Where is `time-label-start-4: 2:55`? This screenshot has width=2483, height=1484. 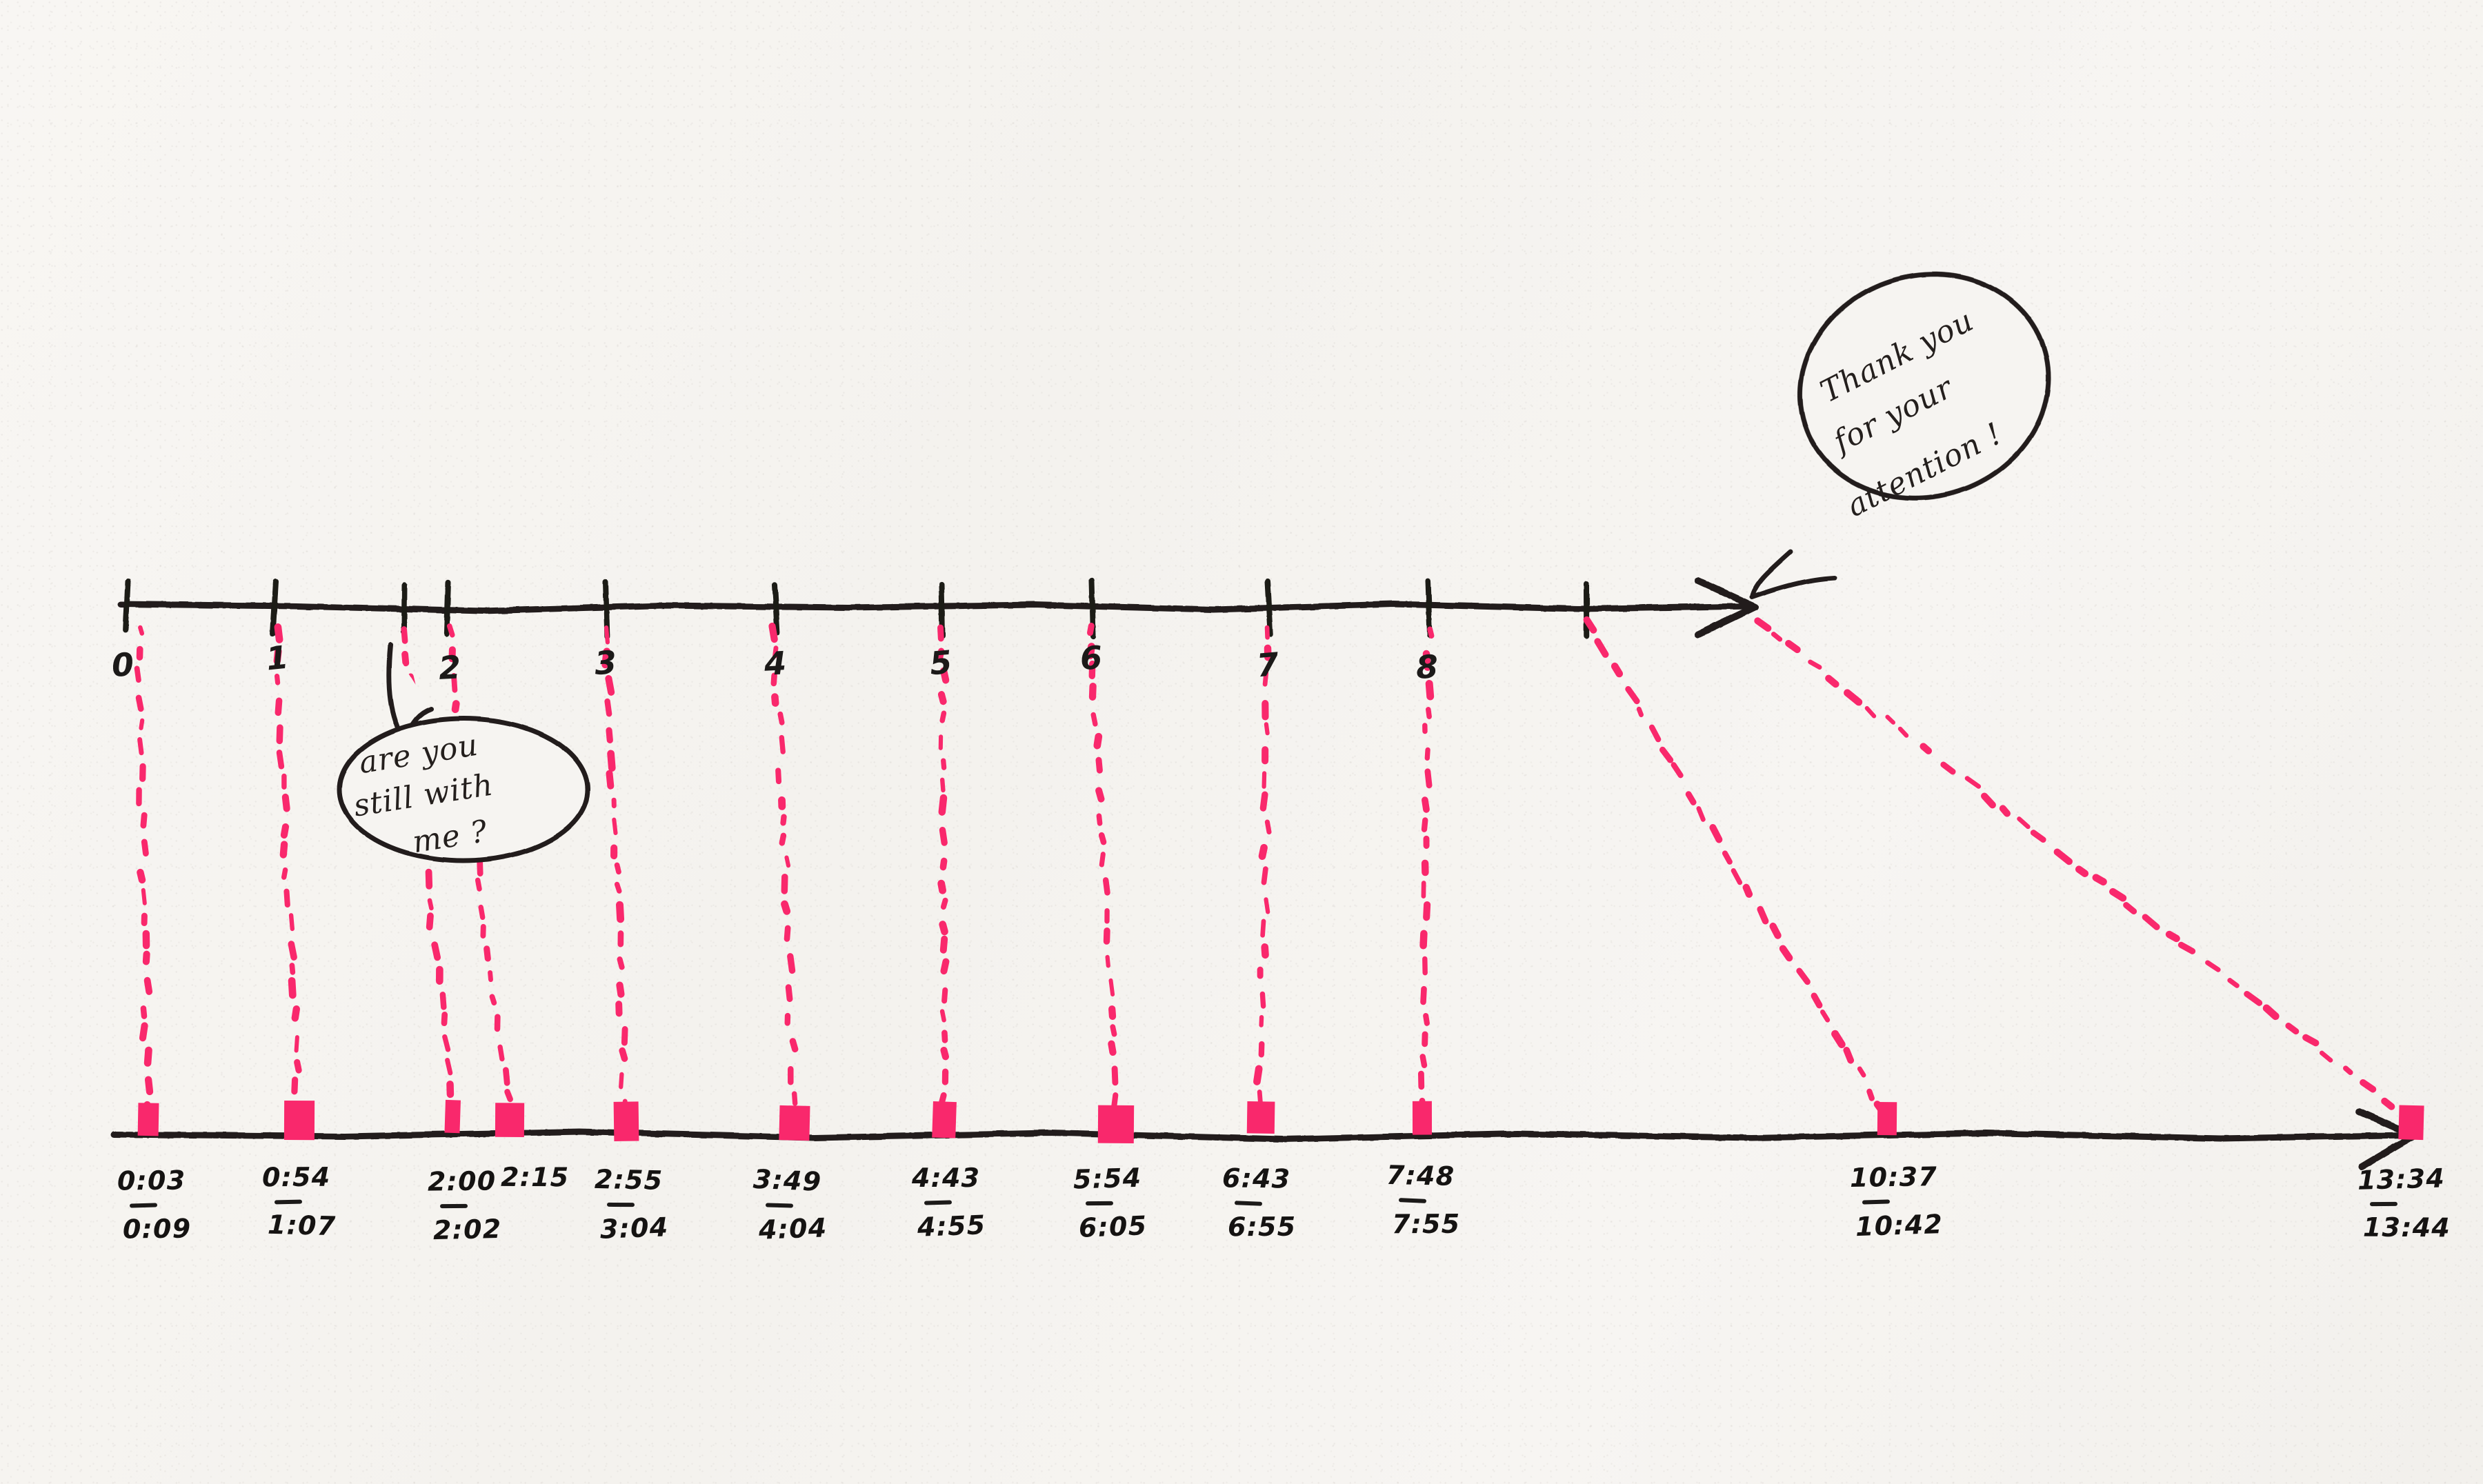 time-label-start-4: 2:55 is located at coordinates (629, 1180).